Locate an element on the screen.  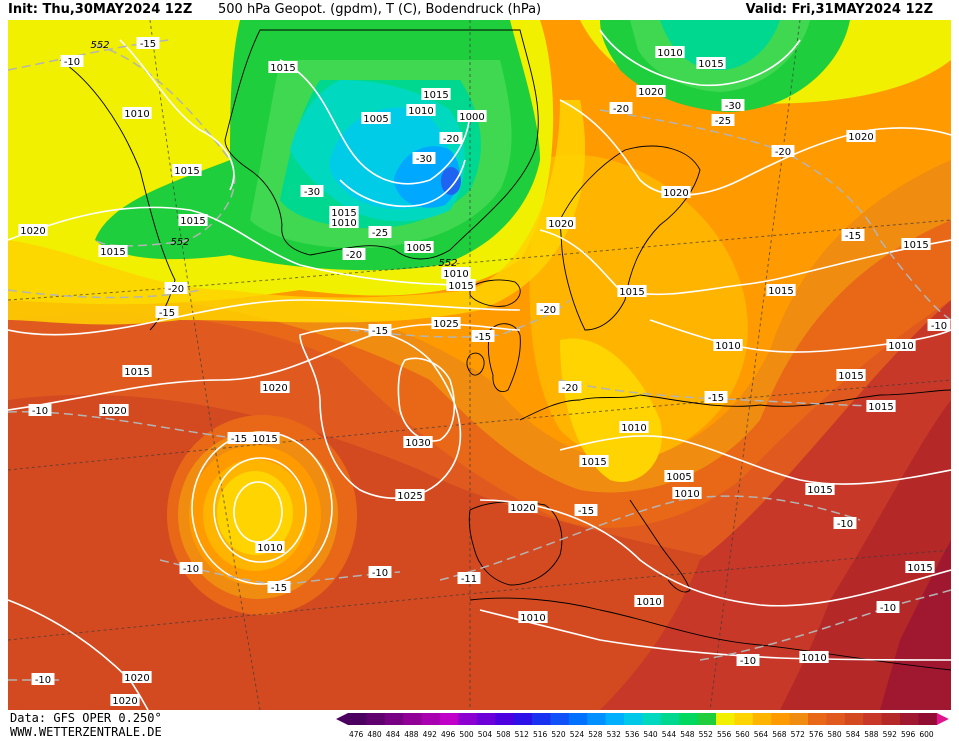
coastline-scandinavia is located at coordinates (630, 238).